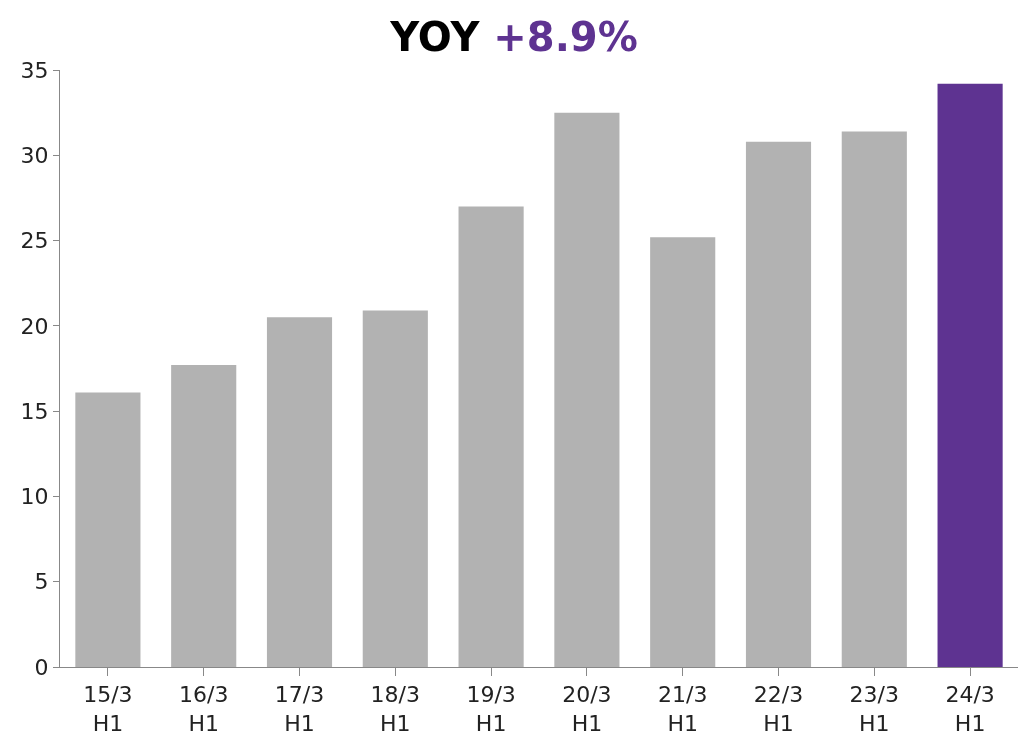 The image size is (1028, 752). Describe the element at coordinates (491, 709) in the screenshot. I see `x-tick-label: 19/3 H1` at that location.